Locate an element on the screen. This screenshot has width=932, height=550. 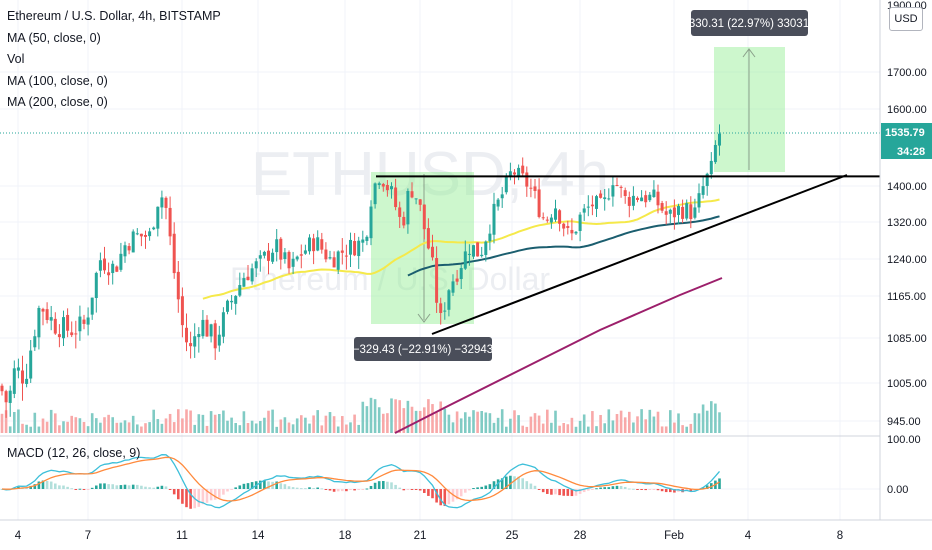
macd-label: MACD (12, 26, close, 9) is located at coordinates (74, 453).